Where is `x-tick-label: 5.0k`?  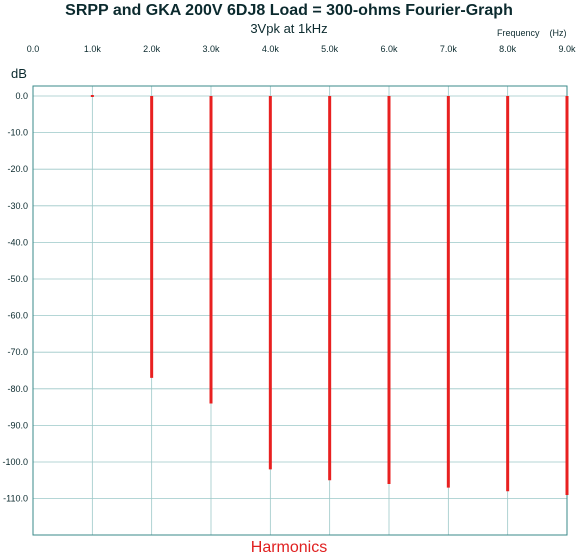
x-tick-label: 5.0k is located at coordinates (330, 49).